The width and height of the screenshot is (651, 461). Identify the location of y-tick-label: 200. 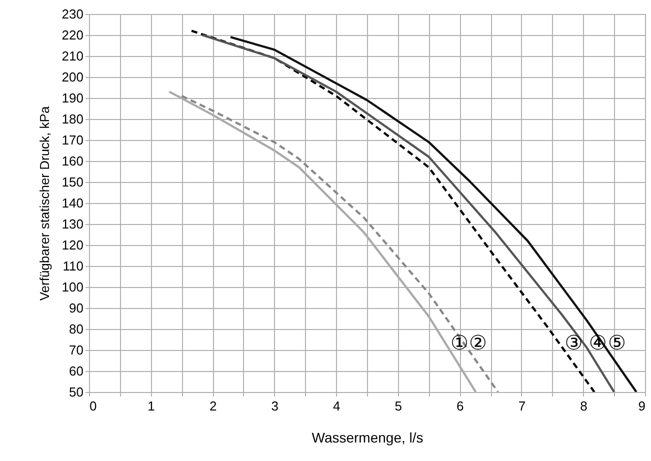
(73, 77).